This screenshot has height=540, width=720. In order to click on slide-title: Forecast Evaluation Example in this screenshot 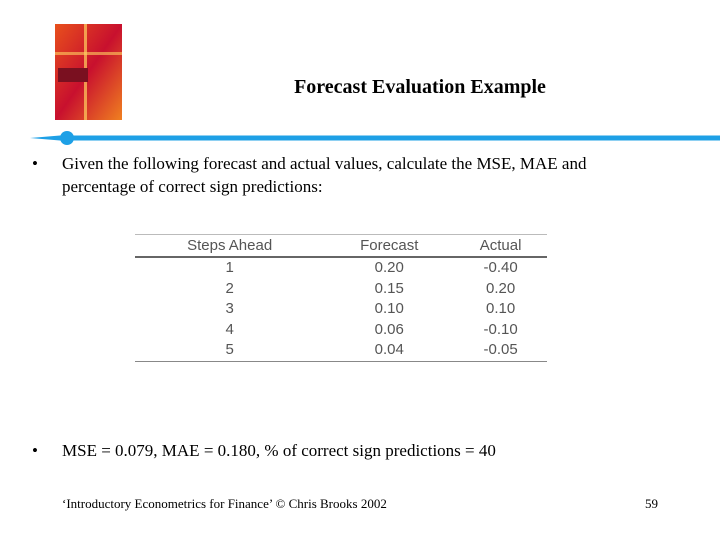, I will do `click(420, 87)`.